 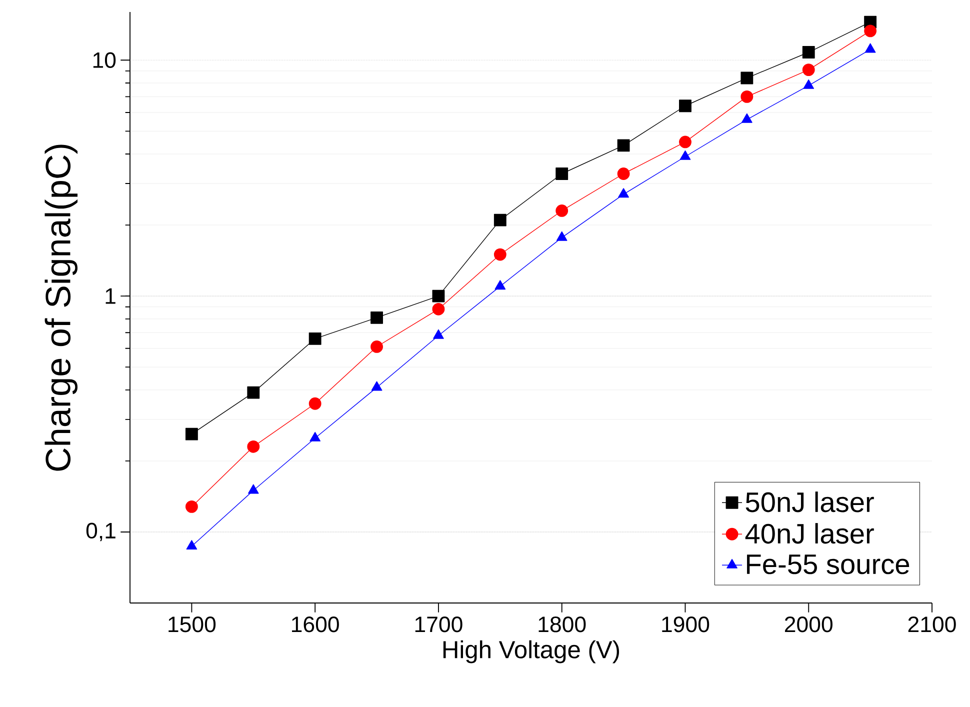 What do you see at coordinates (315, 624) in the screenshot?
I see `x-tick-label: 1600` at bounding box center [315, 624].